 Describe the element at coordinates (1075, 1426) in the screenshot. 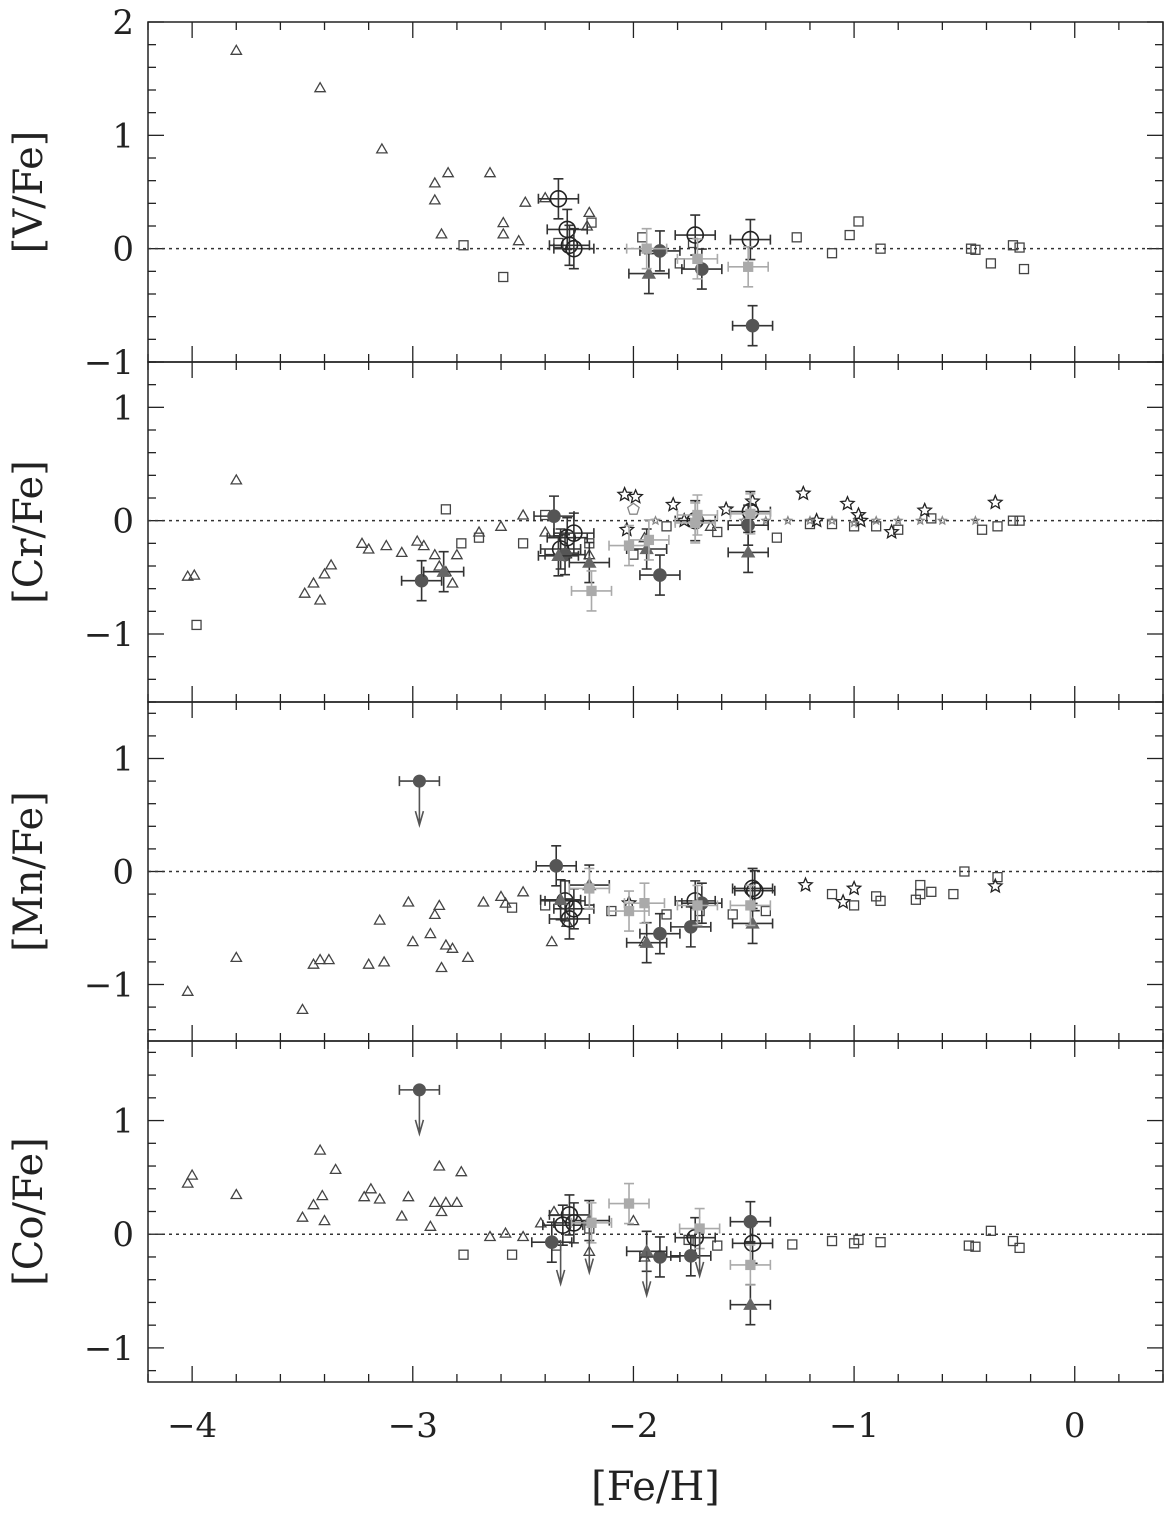

I see `x-tick-label: 0` at that location.